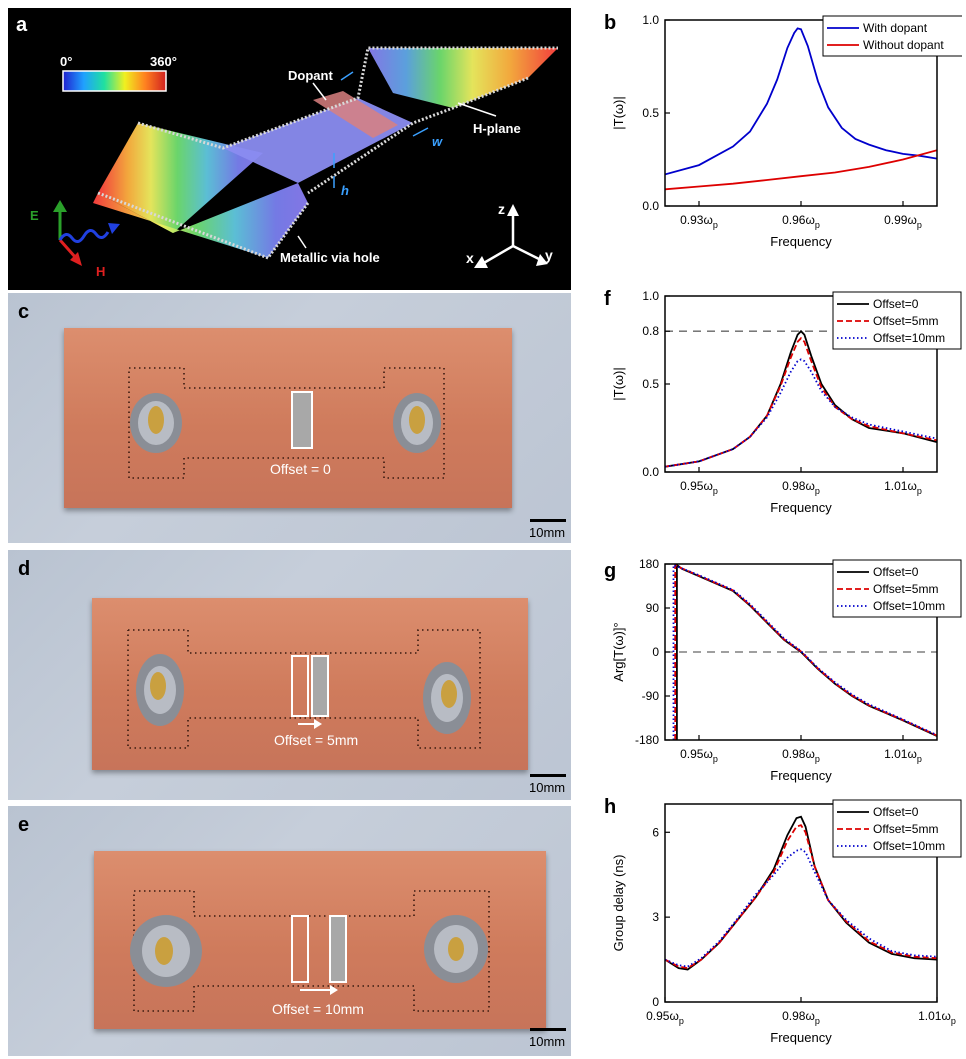 This screenshot has width=966, height=1059. What do you see at coordinates (647, 740) in the screenshot?
I see `y-tick-label: -180` at bounding box center [647, 740].